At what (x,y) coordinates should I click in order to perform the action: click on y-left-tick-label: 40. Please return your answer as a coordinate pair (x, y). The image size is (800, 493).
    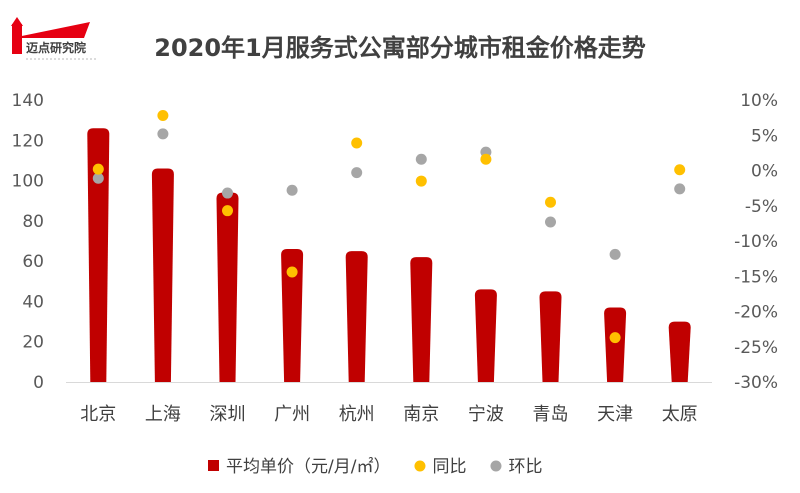
    Looking at the image, I should click on (33, 302).